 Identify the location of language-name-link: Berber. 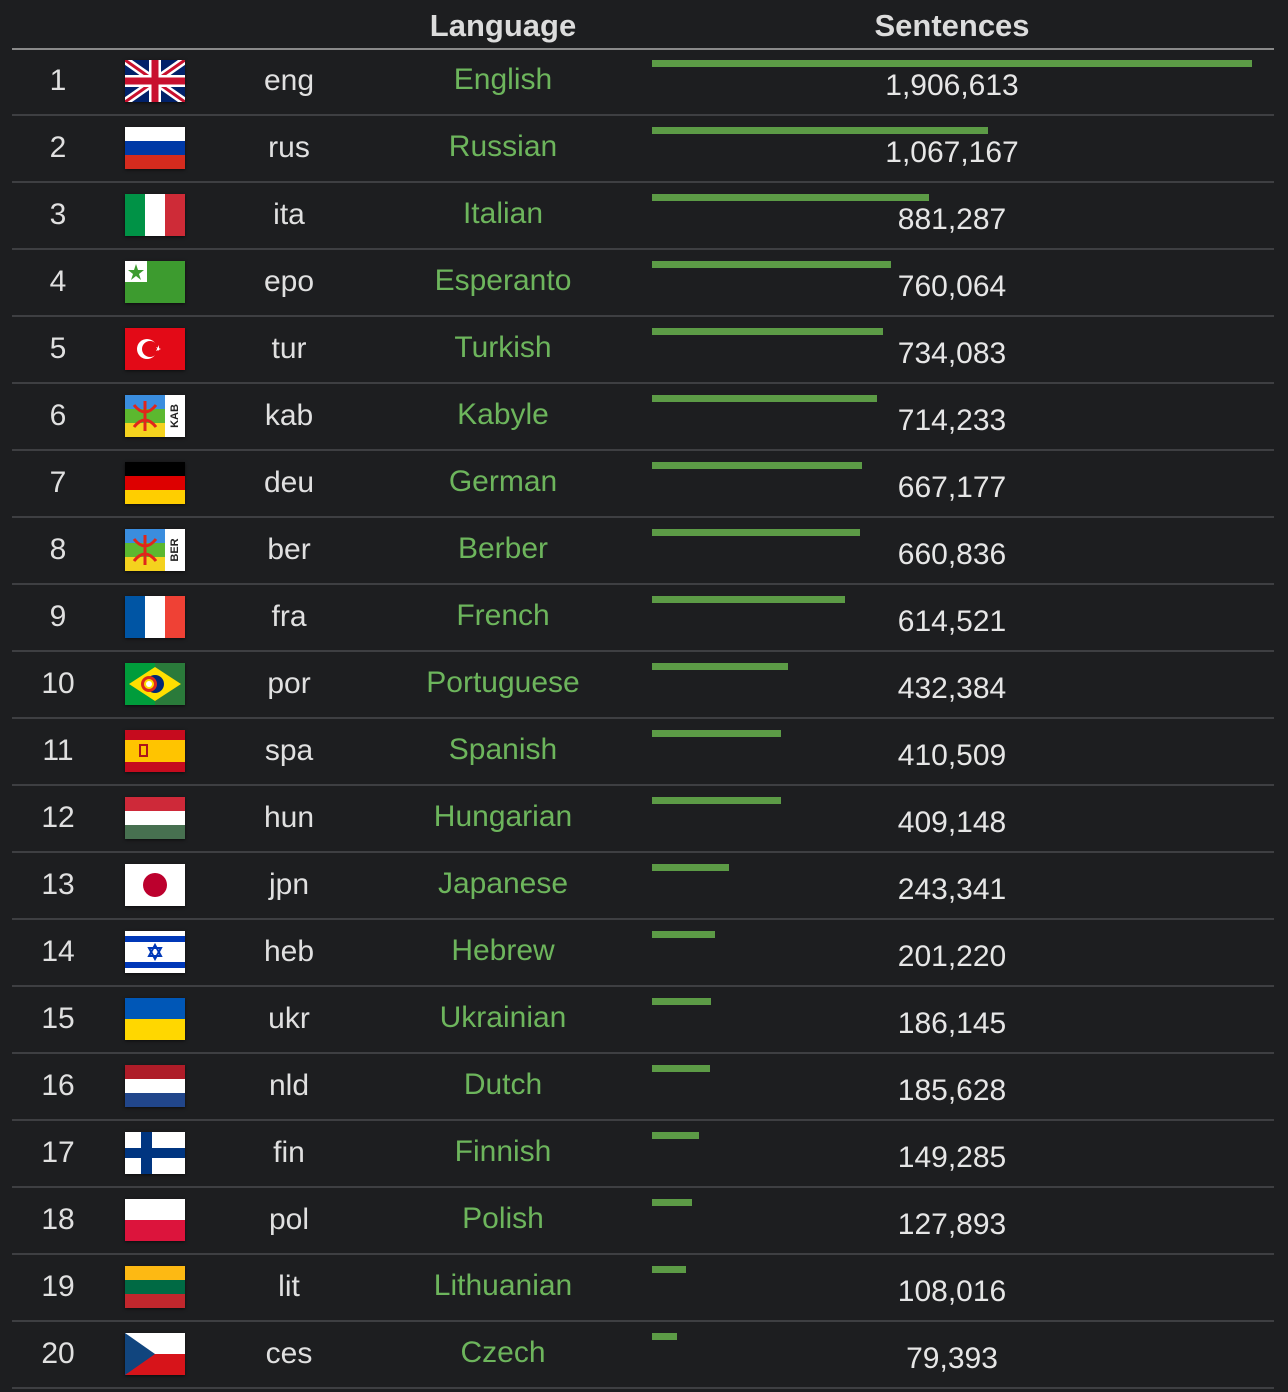
(503, 548).